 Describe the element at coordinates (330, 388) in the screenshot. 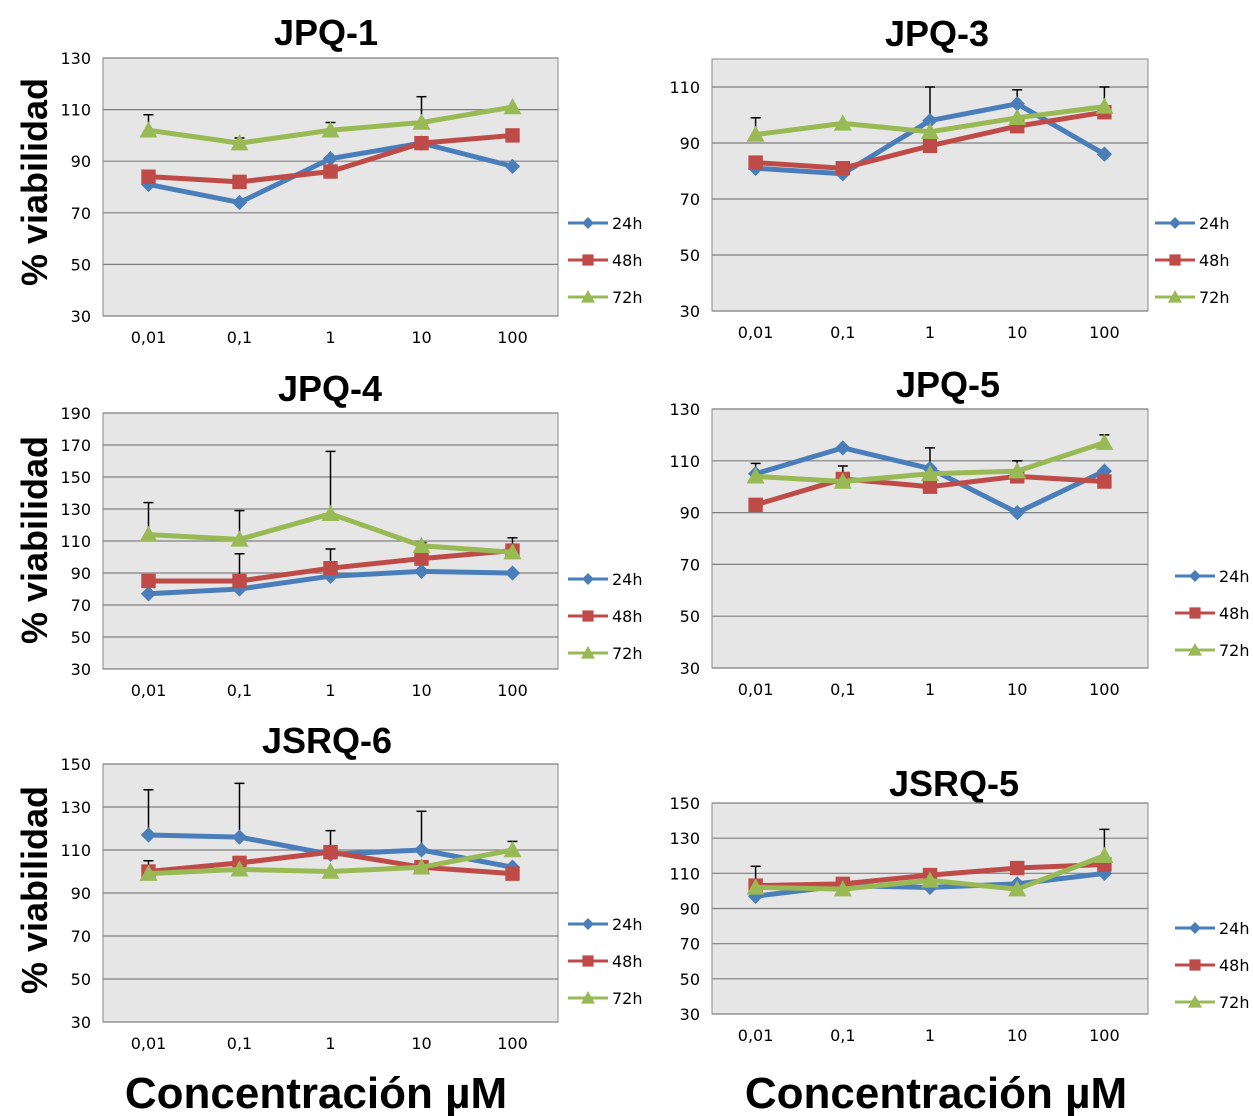

I see `chart-title: JPQ-4` at that location.